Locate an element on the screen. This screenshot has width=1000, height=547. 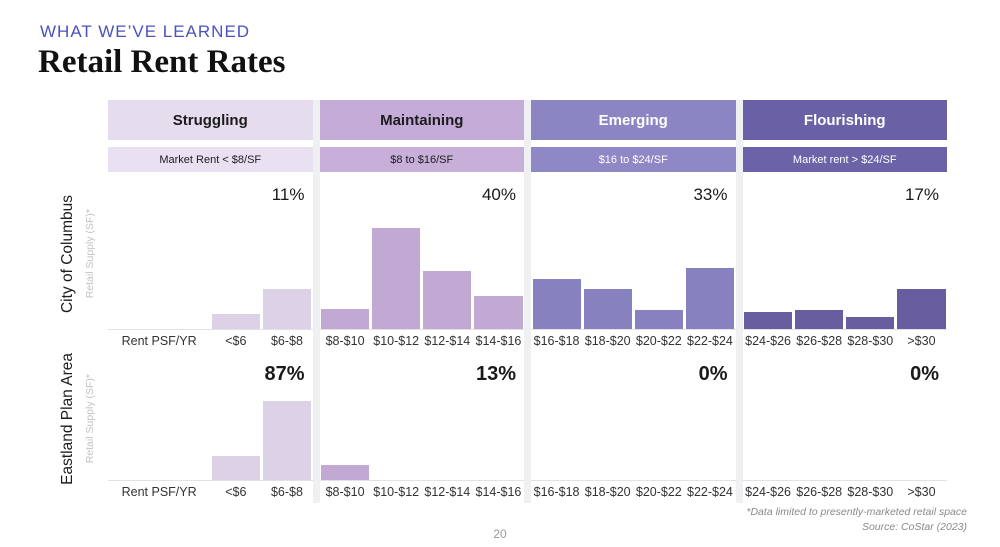
range-label: Market Rent < $8/SF is located at coordinates (210, 159).